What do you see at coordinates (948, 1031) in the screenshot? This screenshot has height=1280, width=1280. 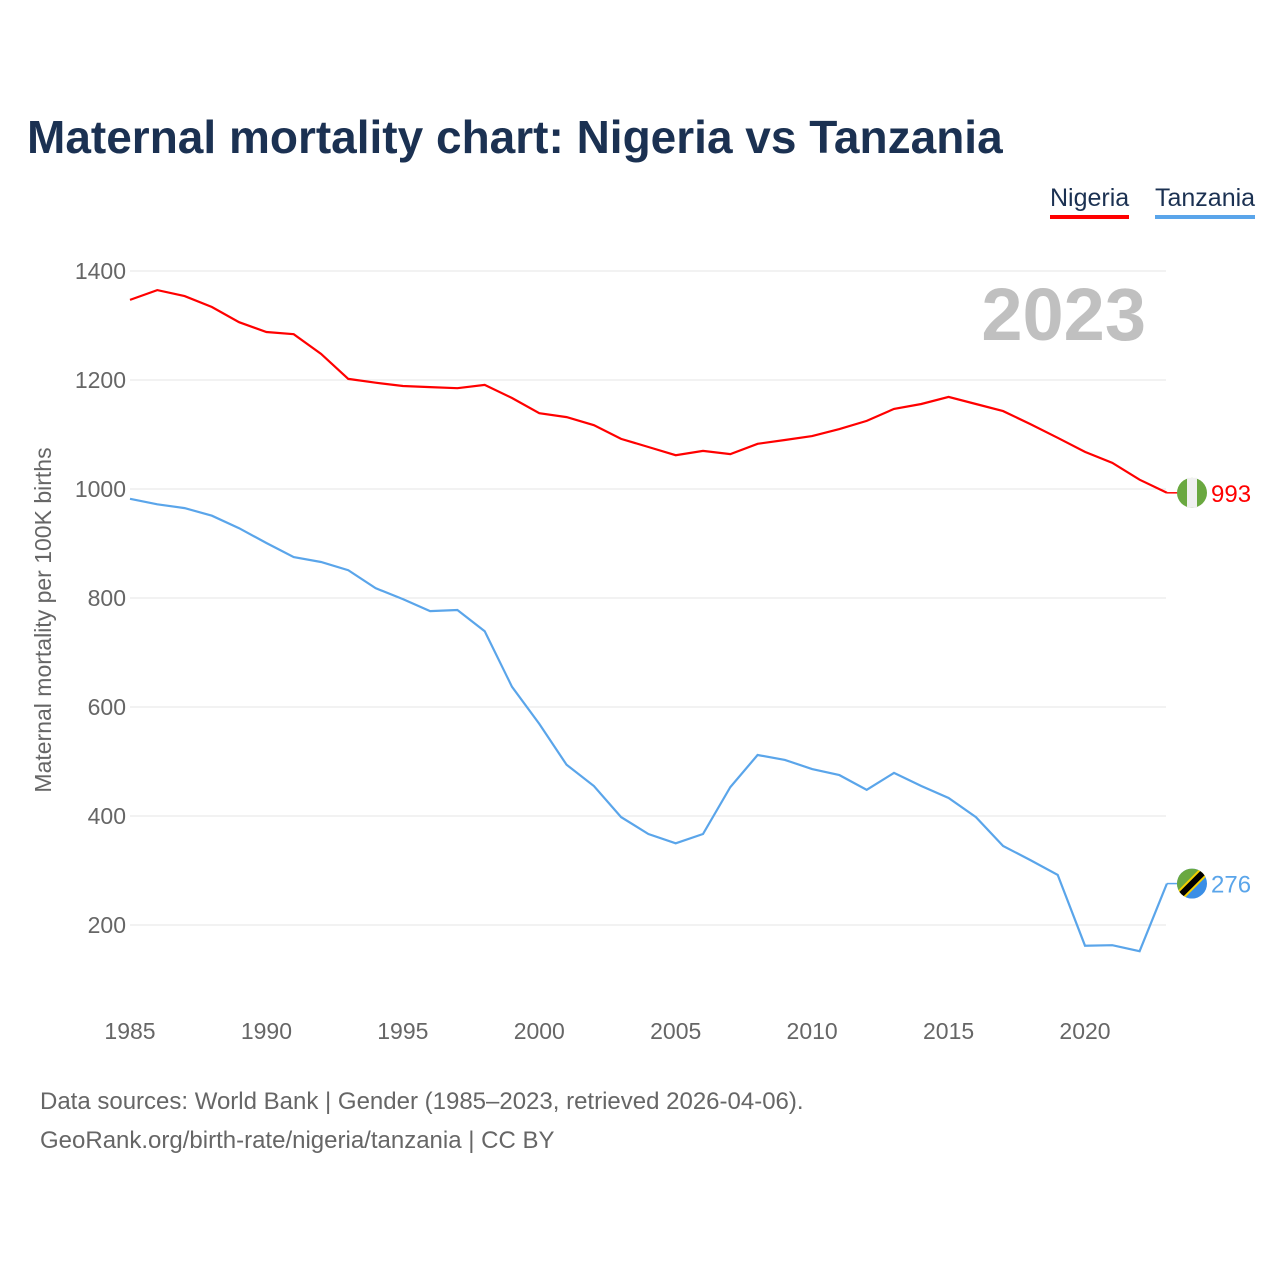 I see `x-tick-label: 2015` at bounding box center [948, 1031].